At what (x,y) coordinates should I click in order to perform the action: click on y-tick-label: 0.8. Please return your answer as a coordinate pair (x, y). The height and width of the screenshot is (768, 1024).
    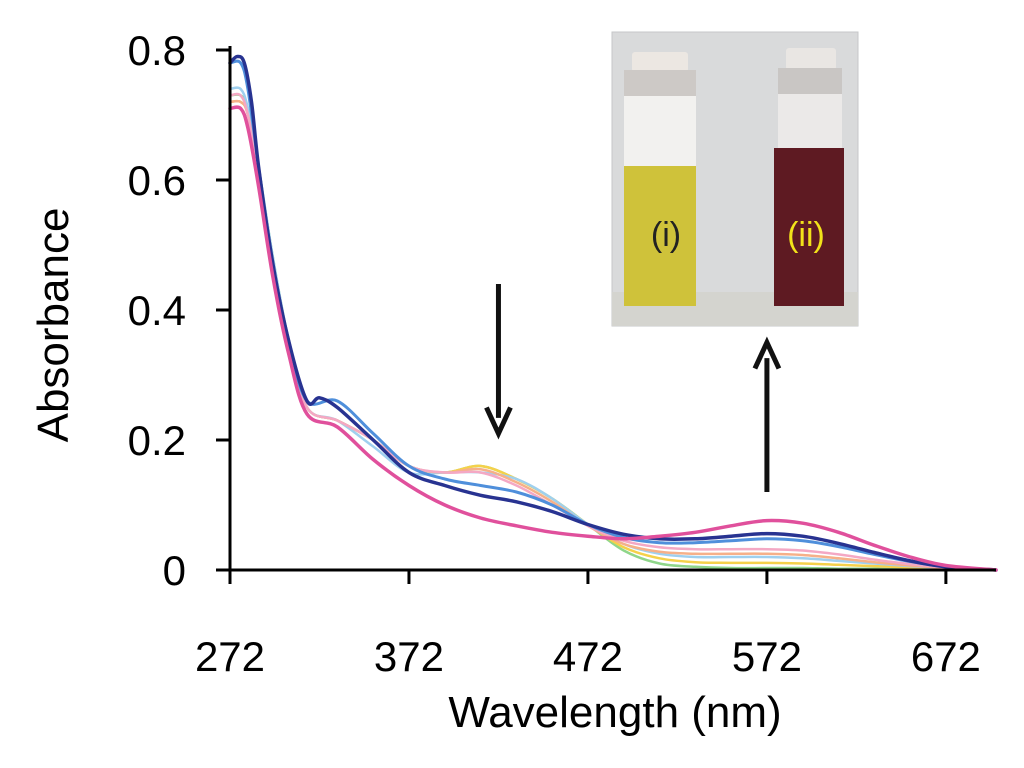
    Looking at the image, I should click on (157, 50).